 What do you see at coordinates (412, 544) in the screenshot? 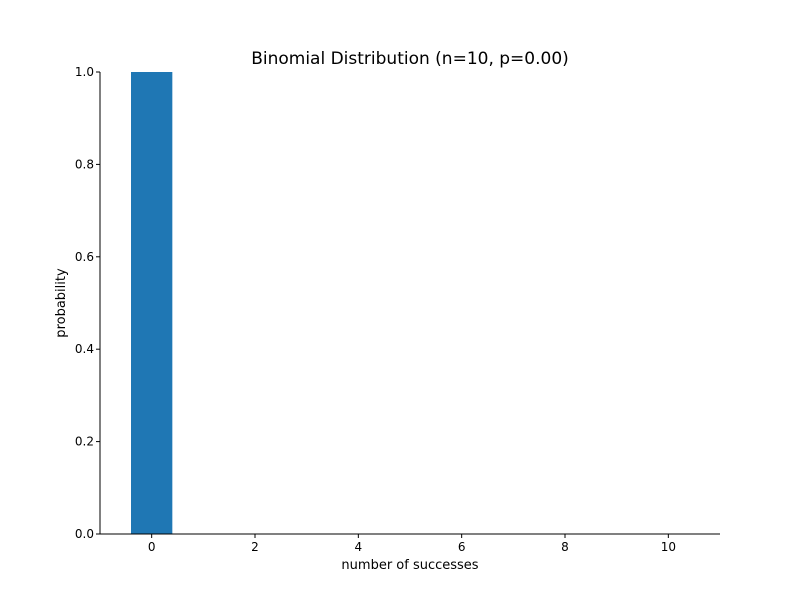
I see `x-ticks: 0 2 4 6 8 10` at bounding box center [412, 544].